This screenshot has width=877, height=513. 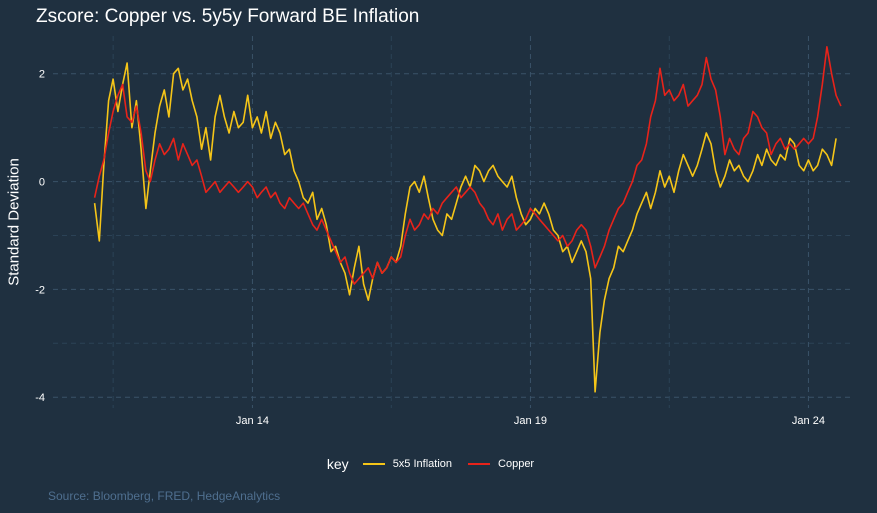 I want to click on legend-swatch-inflation, so click(x=373, y=464).